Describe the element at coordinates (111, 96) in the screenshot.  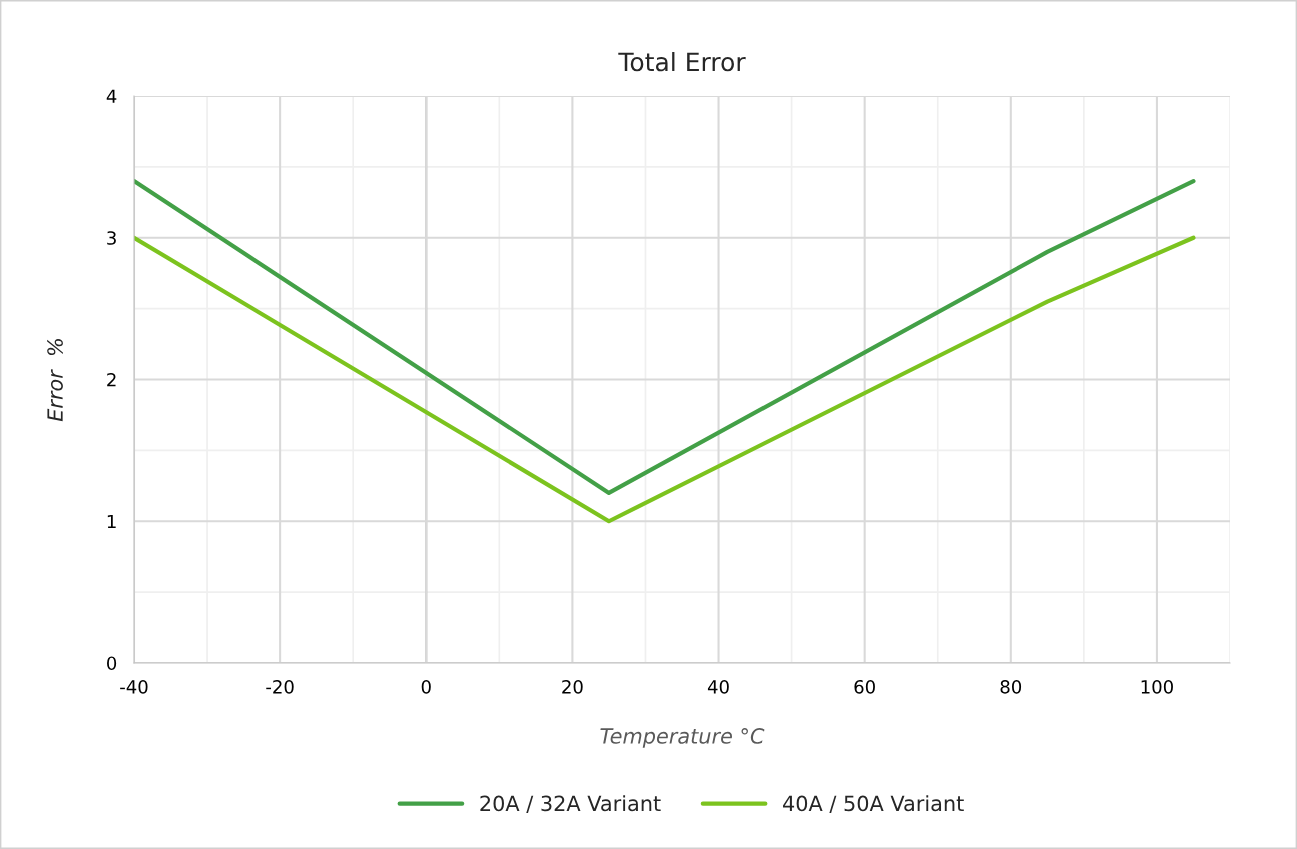
I see `y-tick-label: 4` at that location.